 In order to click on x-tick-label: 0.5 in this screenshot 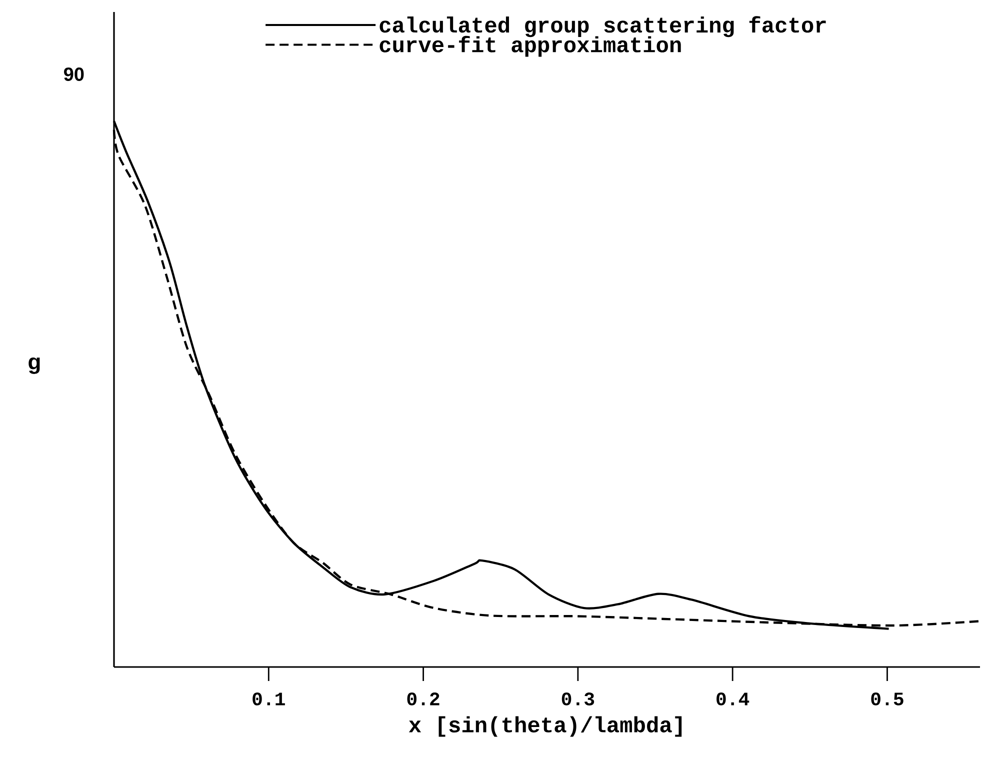, I will do `click(887, 699)`.